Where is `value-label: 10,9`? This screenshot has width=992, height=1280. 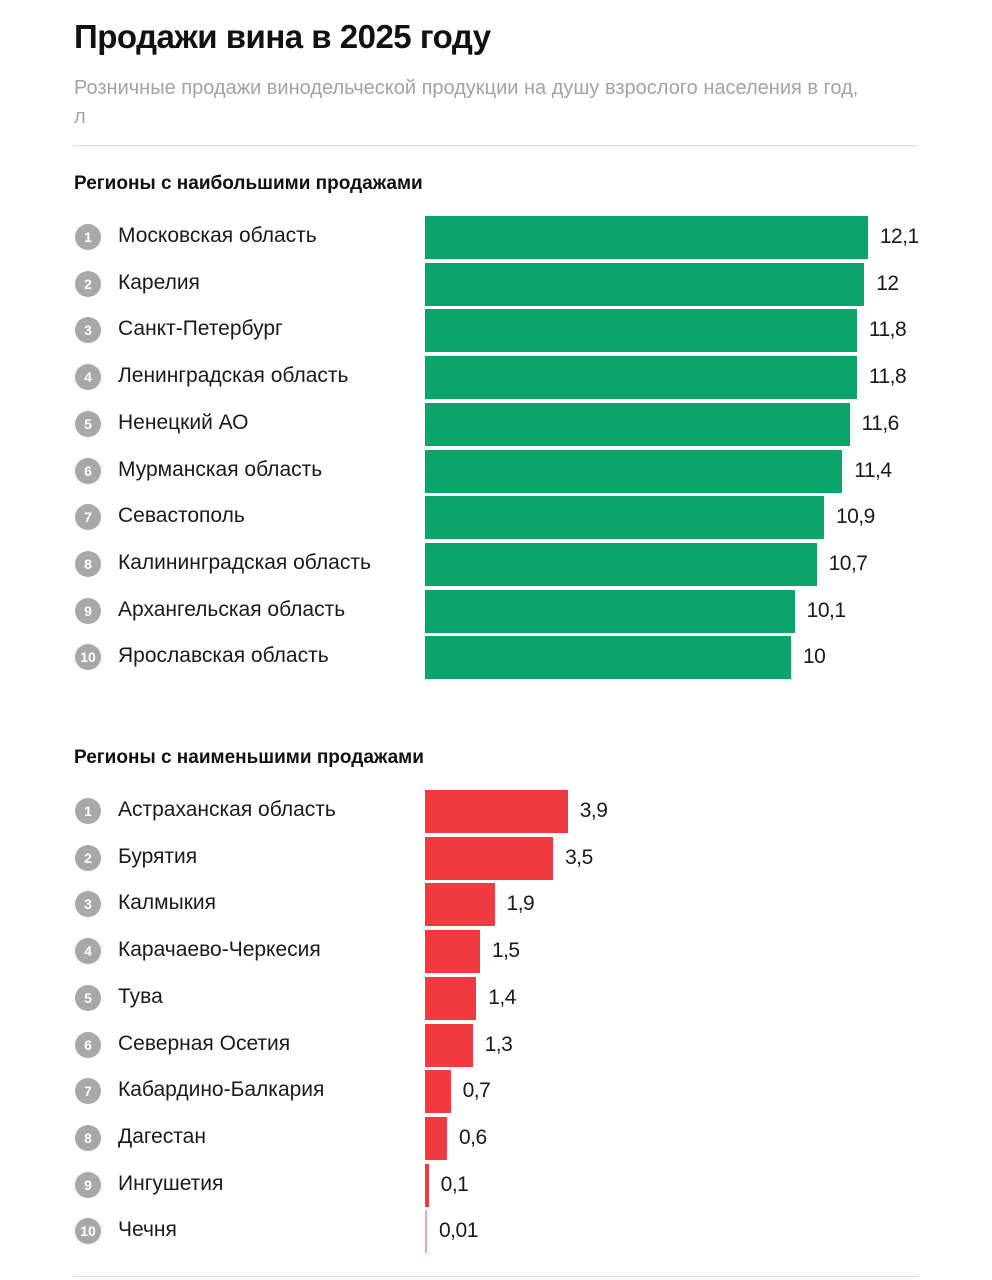 value-label: 10,9 is located at coordinates (855, 517).